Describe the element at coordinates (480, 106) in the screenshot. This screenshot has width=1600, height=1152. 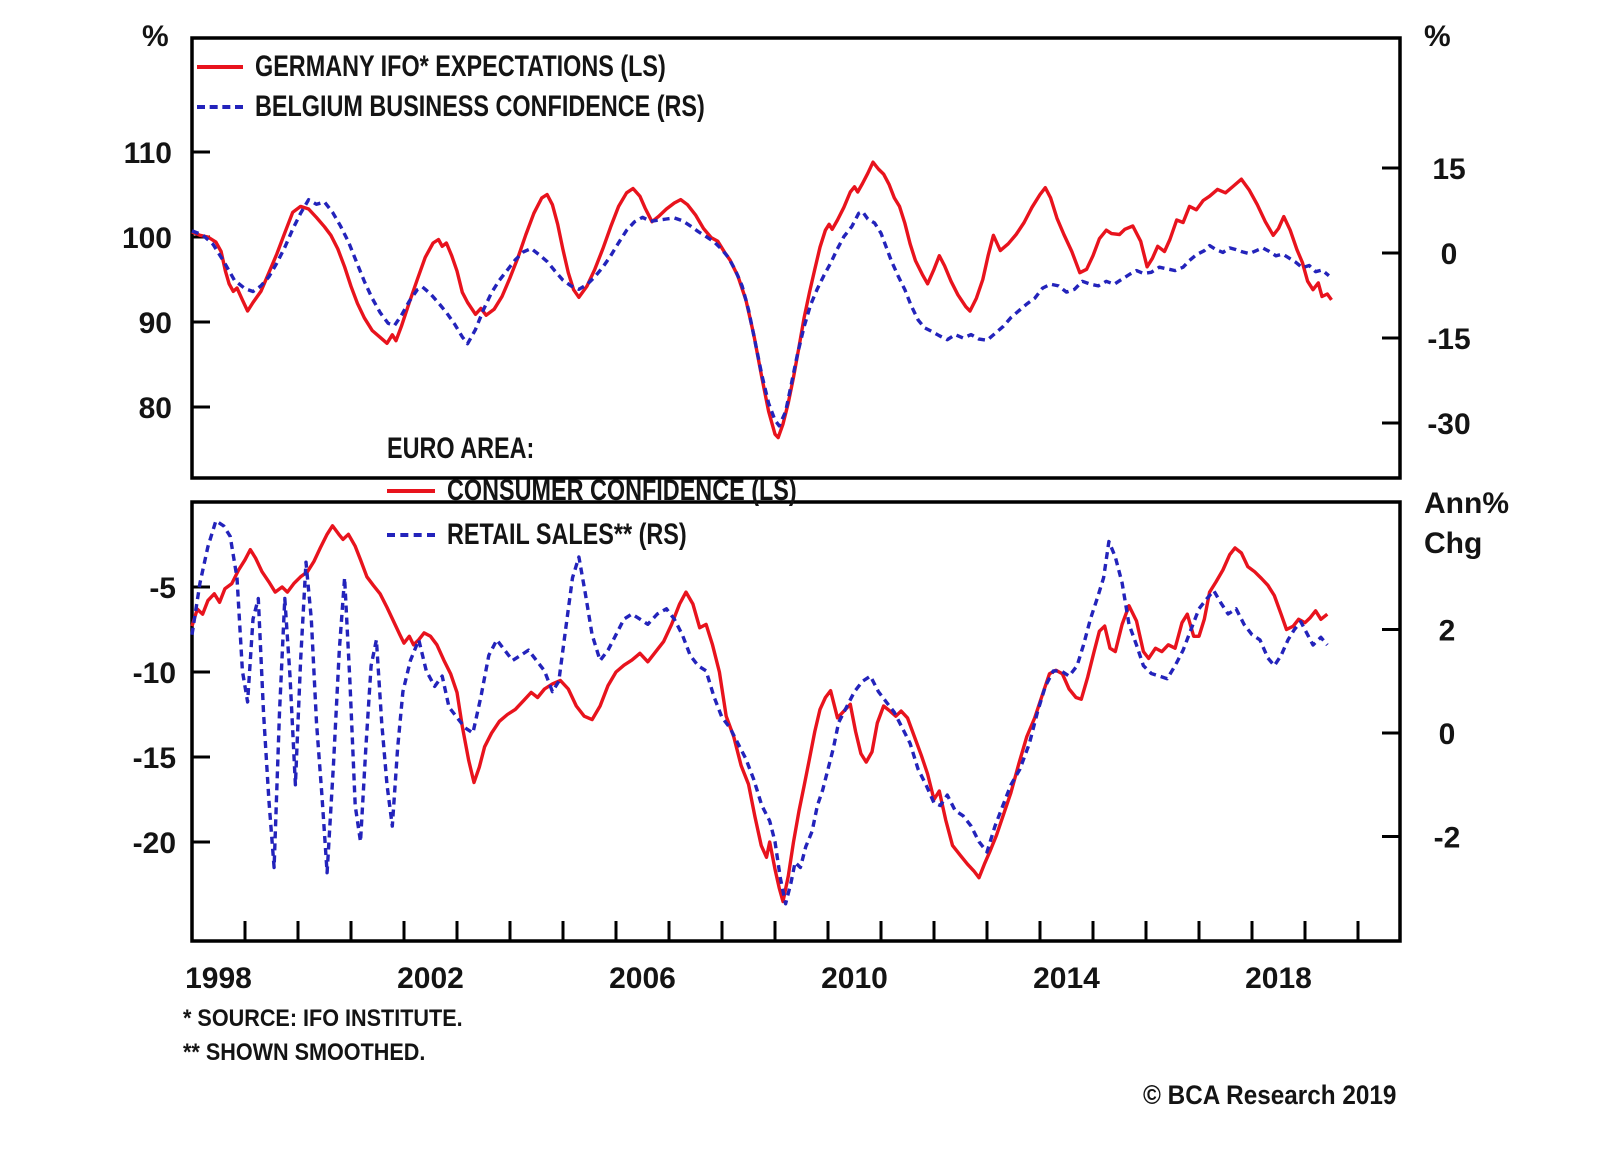
I see `legend-label-belgium-confidence: BELGIUM BUSINESS CONFIDENCE (RS)` at that location.